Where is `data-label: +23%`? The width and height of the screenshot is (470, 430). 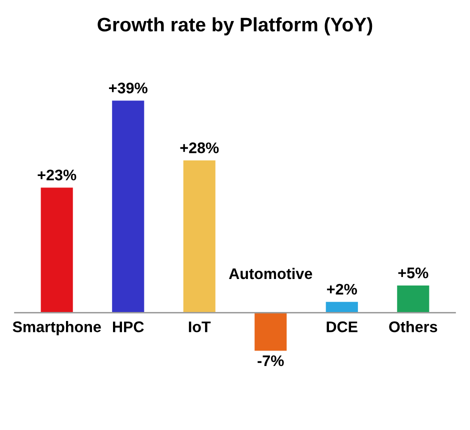 data-label: +23% is located at coordinates (57, 175).